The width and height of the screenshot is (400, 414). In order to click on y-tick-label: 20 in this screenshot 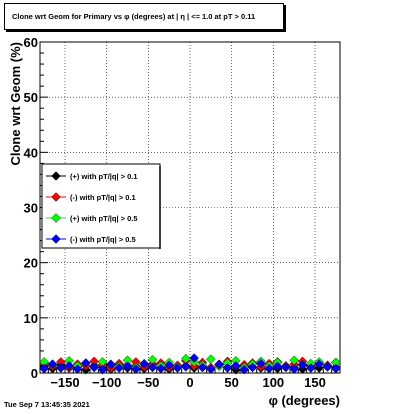, I will do `click(31, 263)`.